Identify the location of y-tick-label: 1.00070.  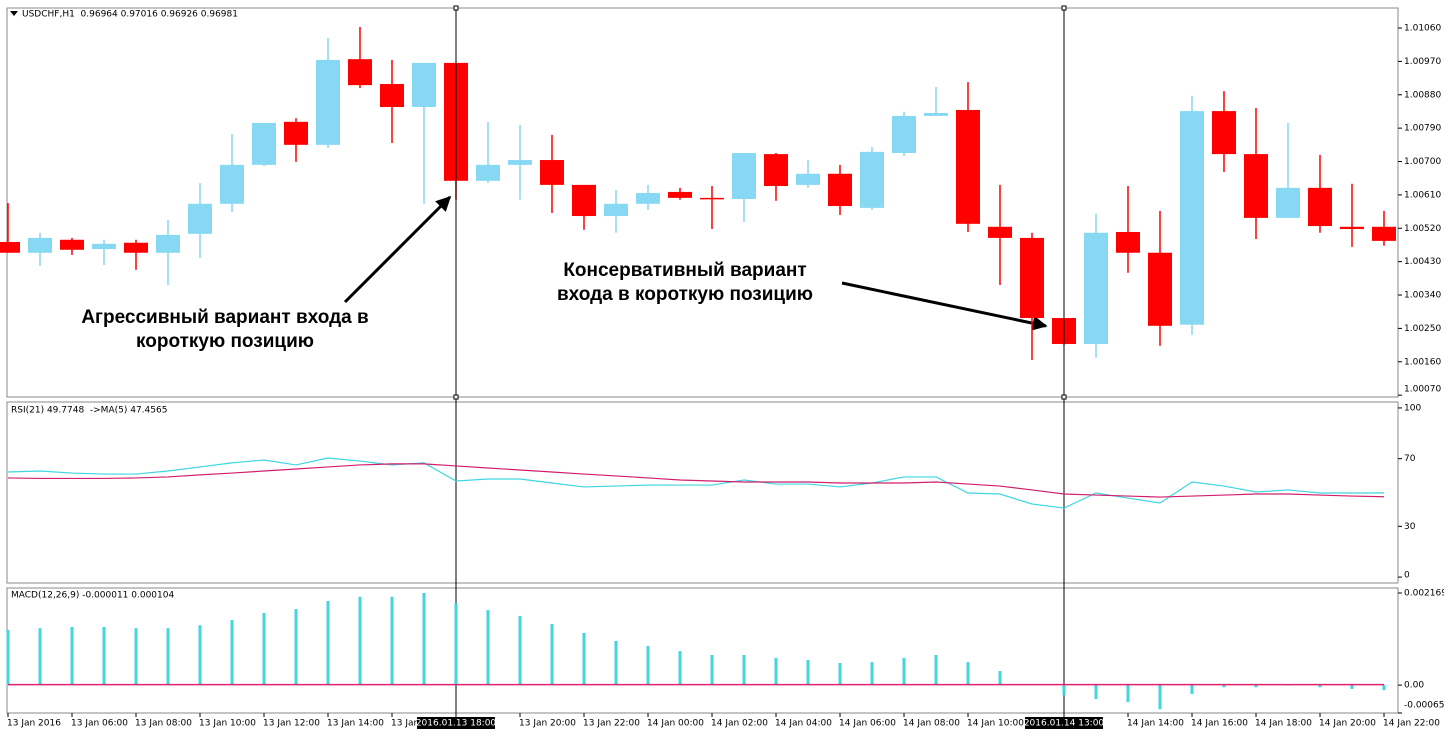
(1422, 390).